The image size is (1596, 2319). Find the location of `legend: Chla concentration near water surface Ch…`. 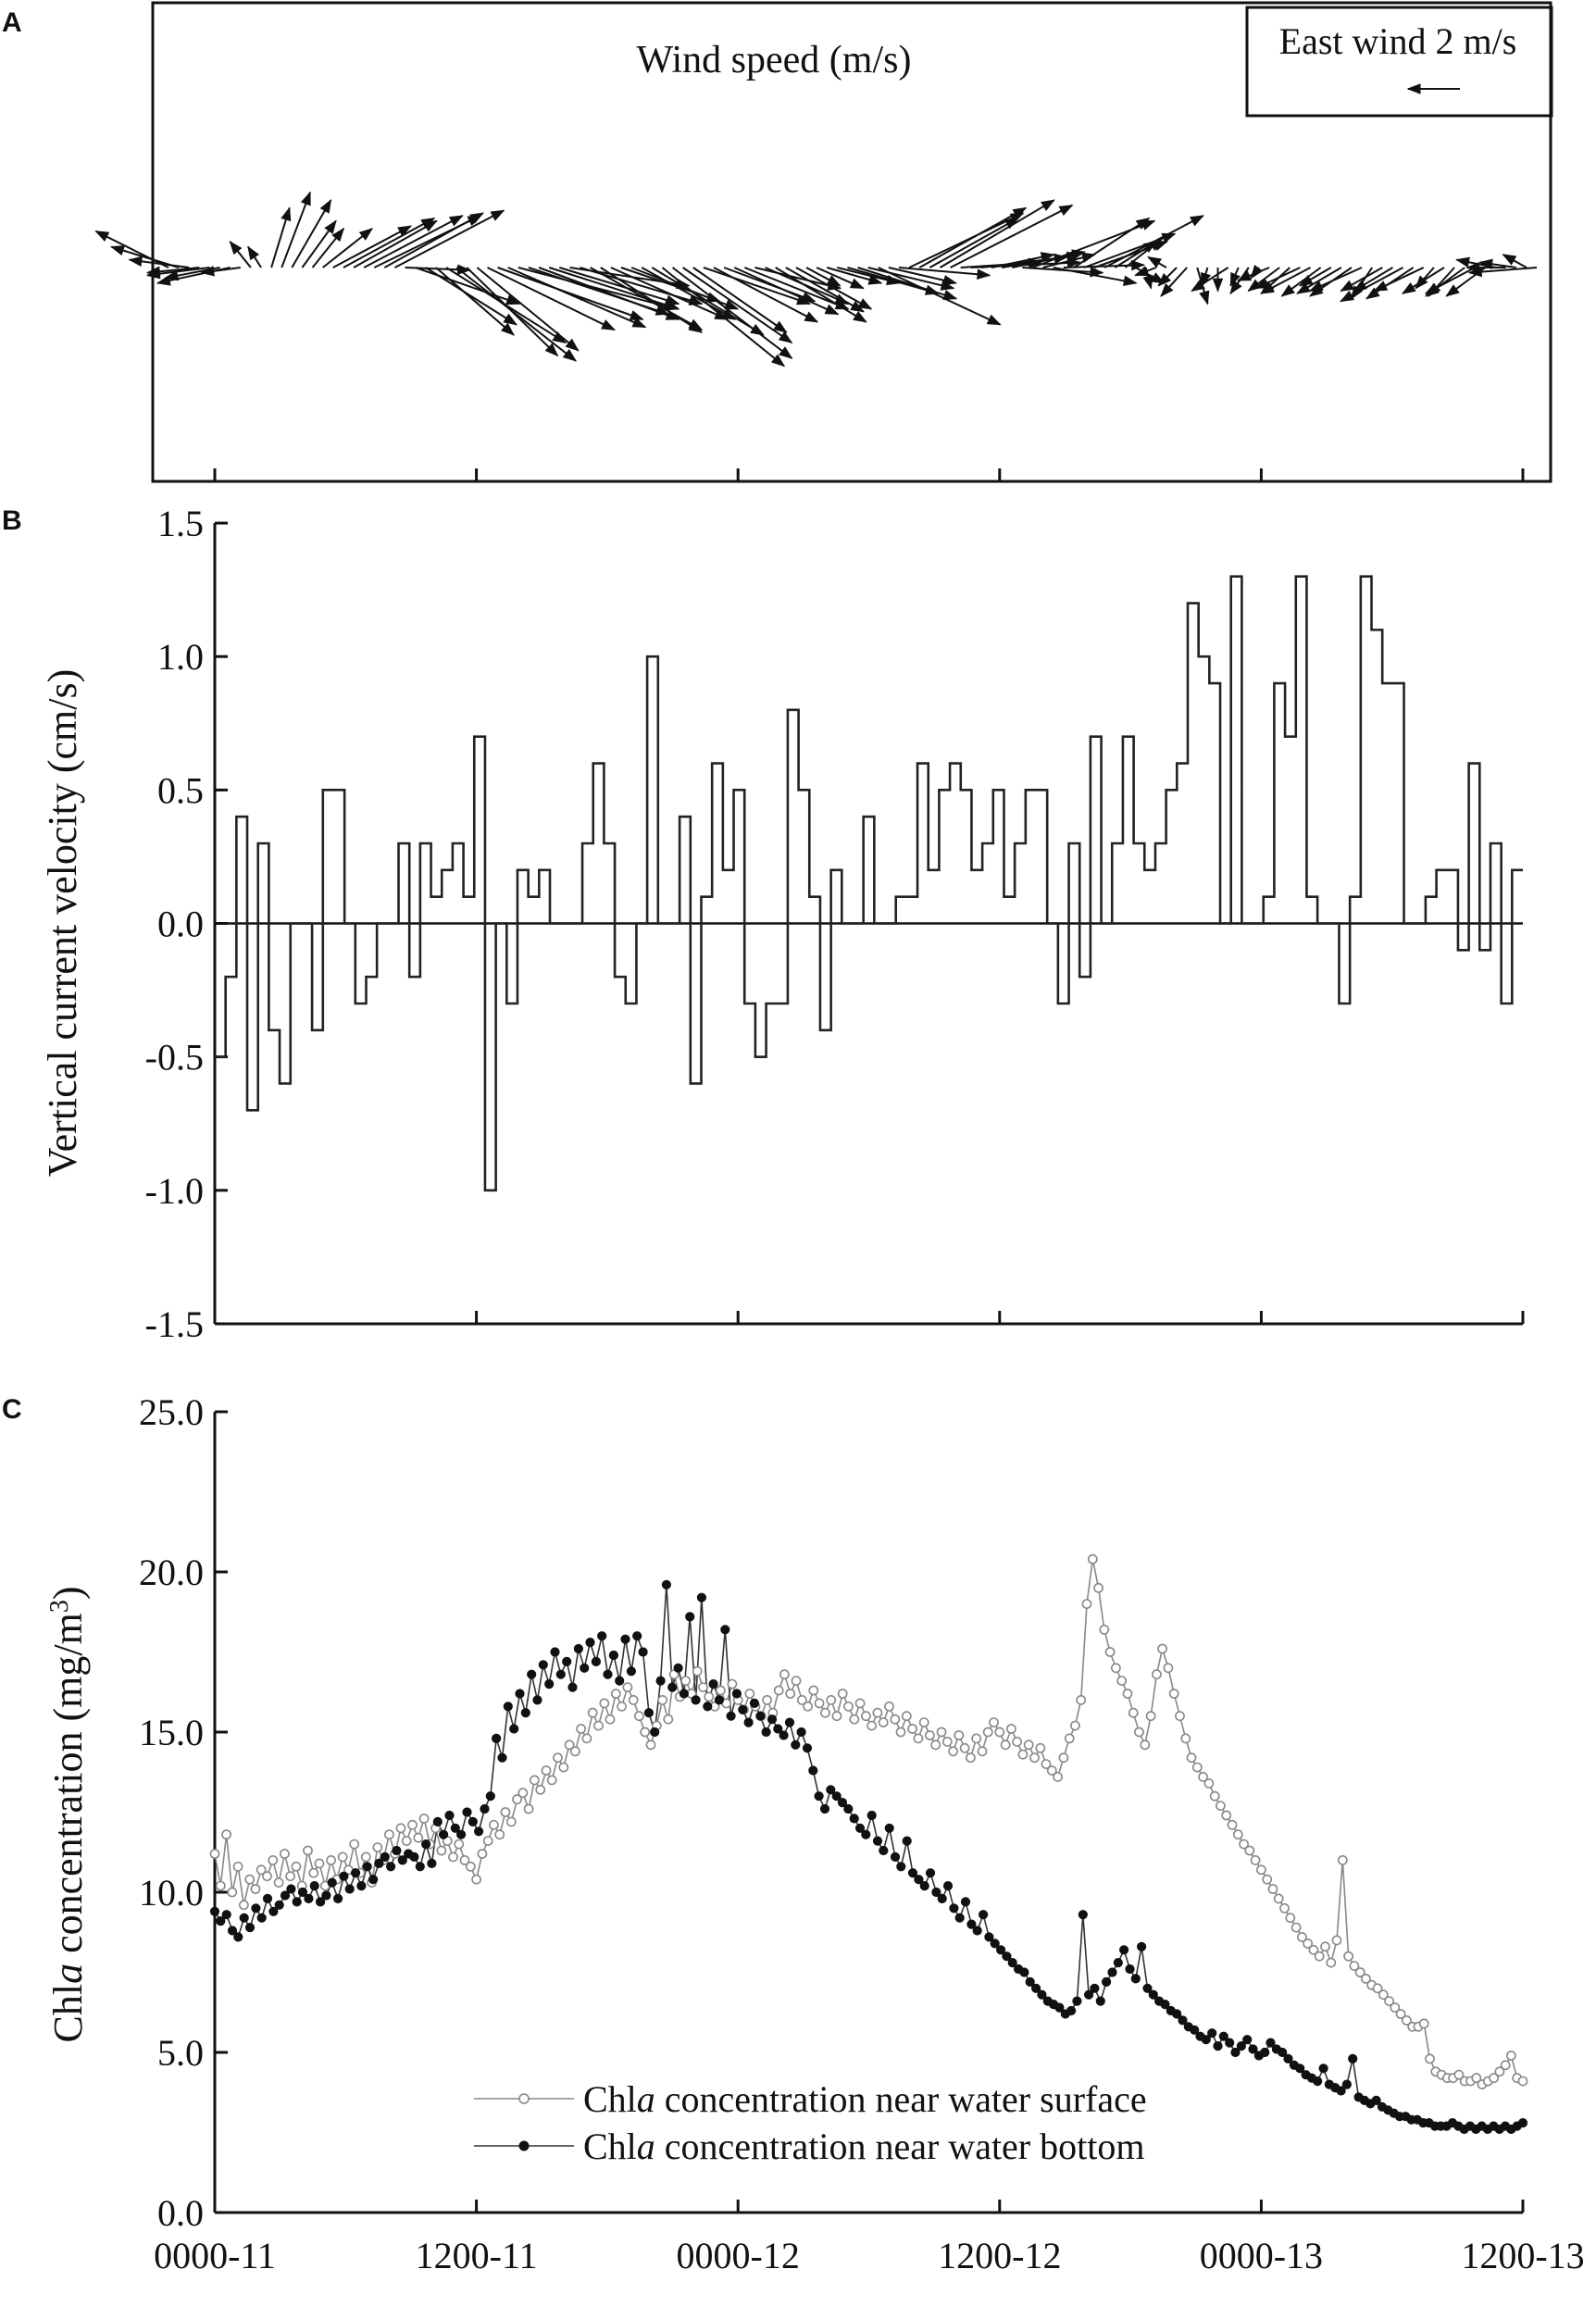

legend: Chla concentration near water surface Ch… is located at coordinates (810, 2122).